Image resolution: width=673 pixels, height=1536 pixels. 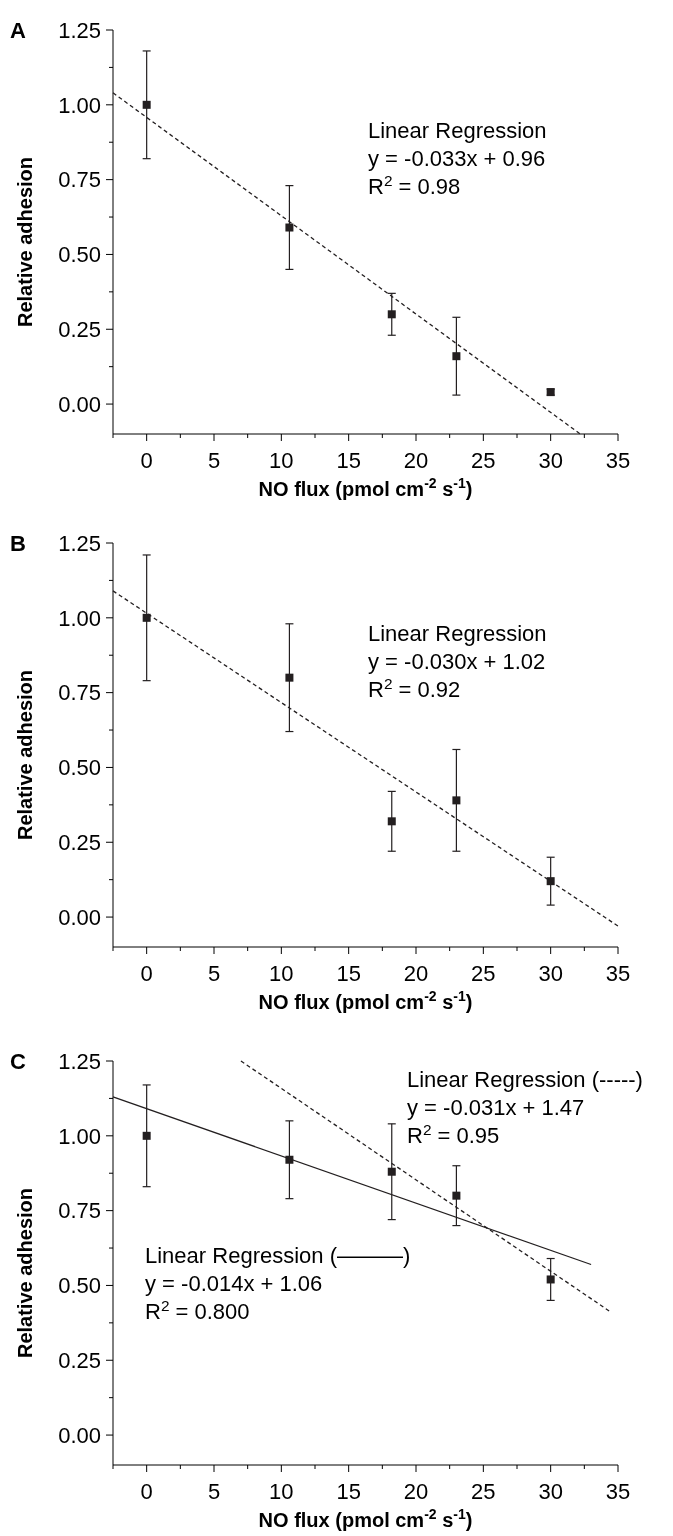 I want to click on annotation: R$^{2}$ = 0.92, so click(x=414, y=688).